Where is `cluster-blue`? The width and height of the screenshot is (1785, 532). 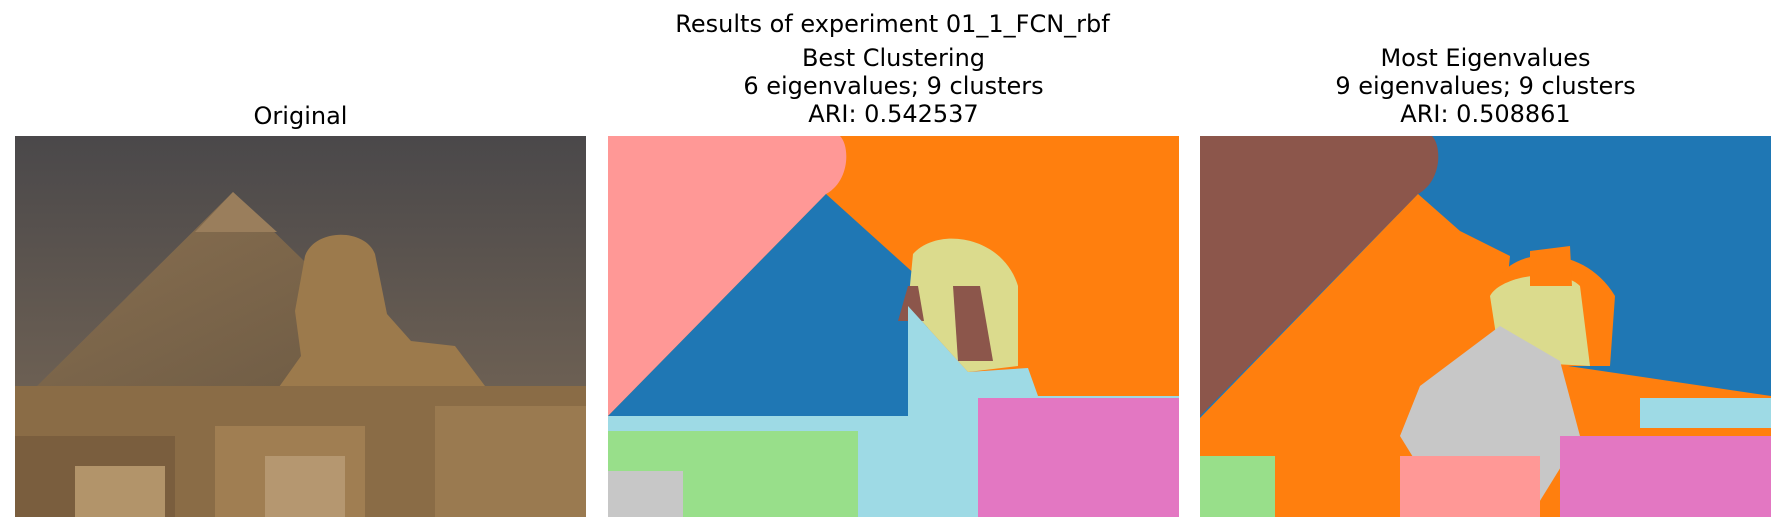
cluster-blue is located at coordinates (768, 306).